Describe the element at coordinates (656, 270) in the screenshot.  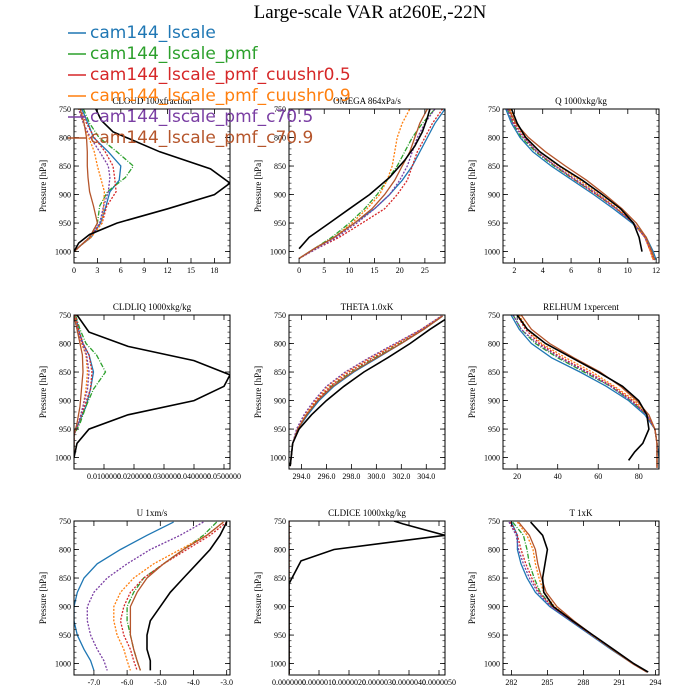
I see `x-tick-label: 12` at that location.